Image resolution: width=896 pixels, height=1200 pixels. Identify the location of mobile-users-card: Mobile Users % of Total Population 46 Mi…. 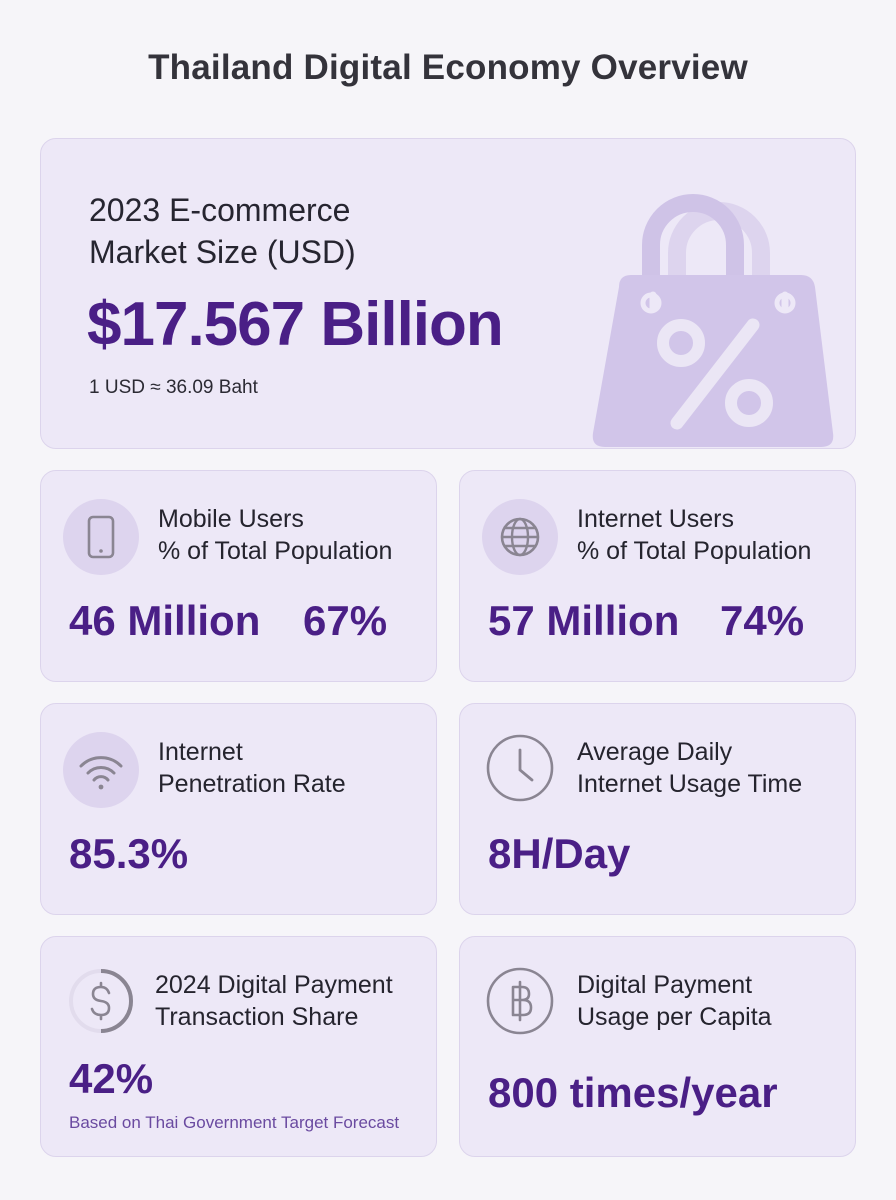
(238, 576).